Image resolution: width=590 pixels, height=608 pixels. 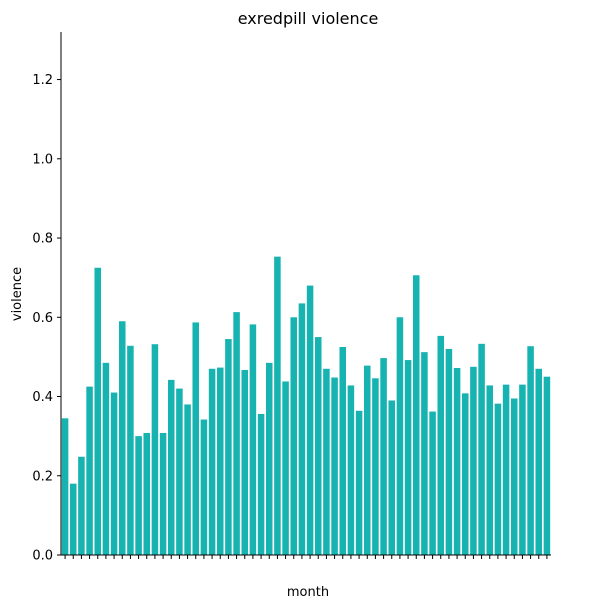 I want to click on y-tick-label: 0.4, so click(x=42, y=397).